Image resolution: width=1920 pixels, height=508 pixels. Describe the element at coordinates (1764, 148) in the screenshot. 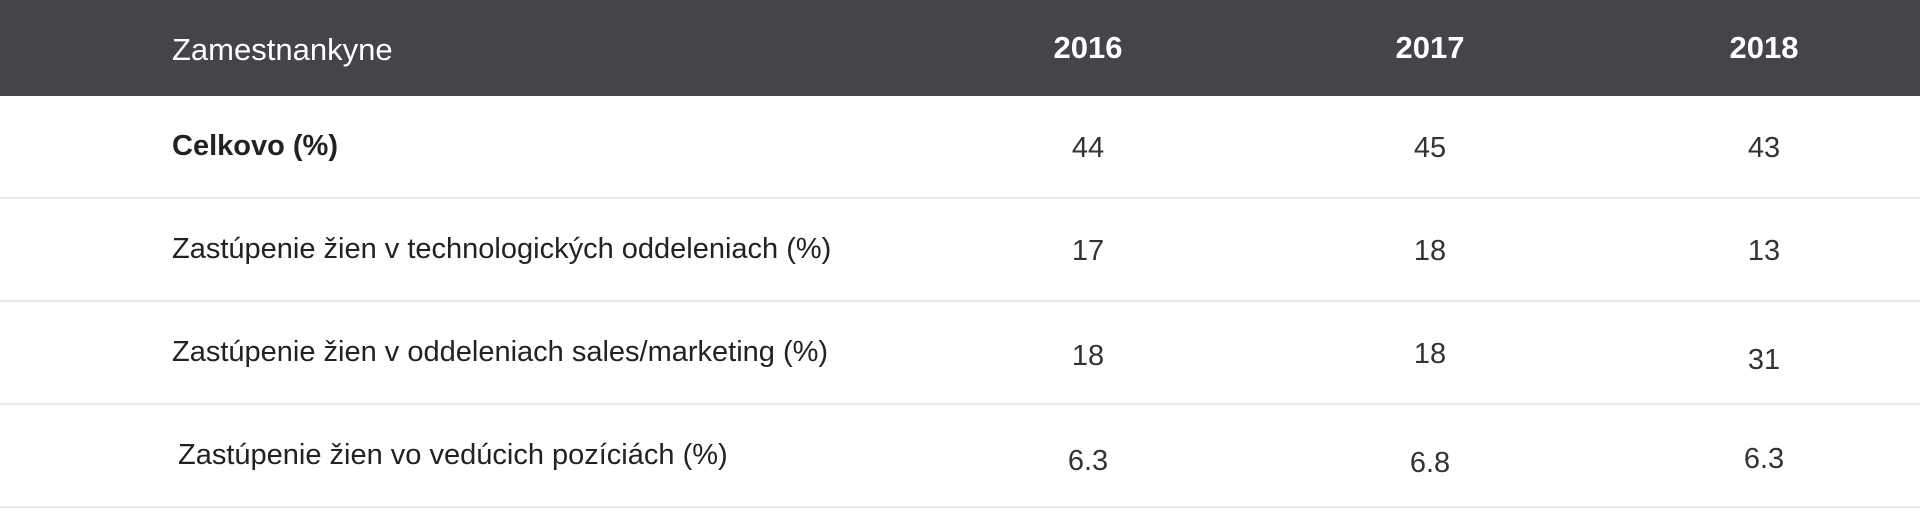

I see `row-value-2018: 43` at that location.